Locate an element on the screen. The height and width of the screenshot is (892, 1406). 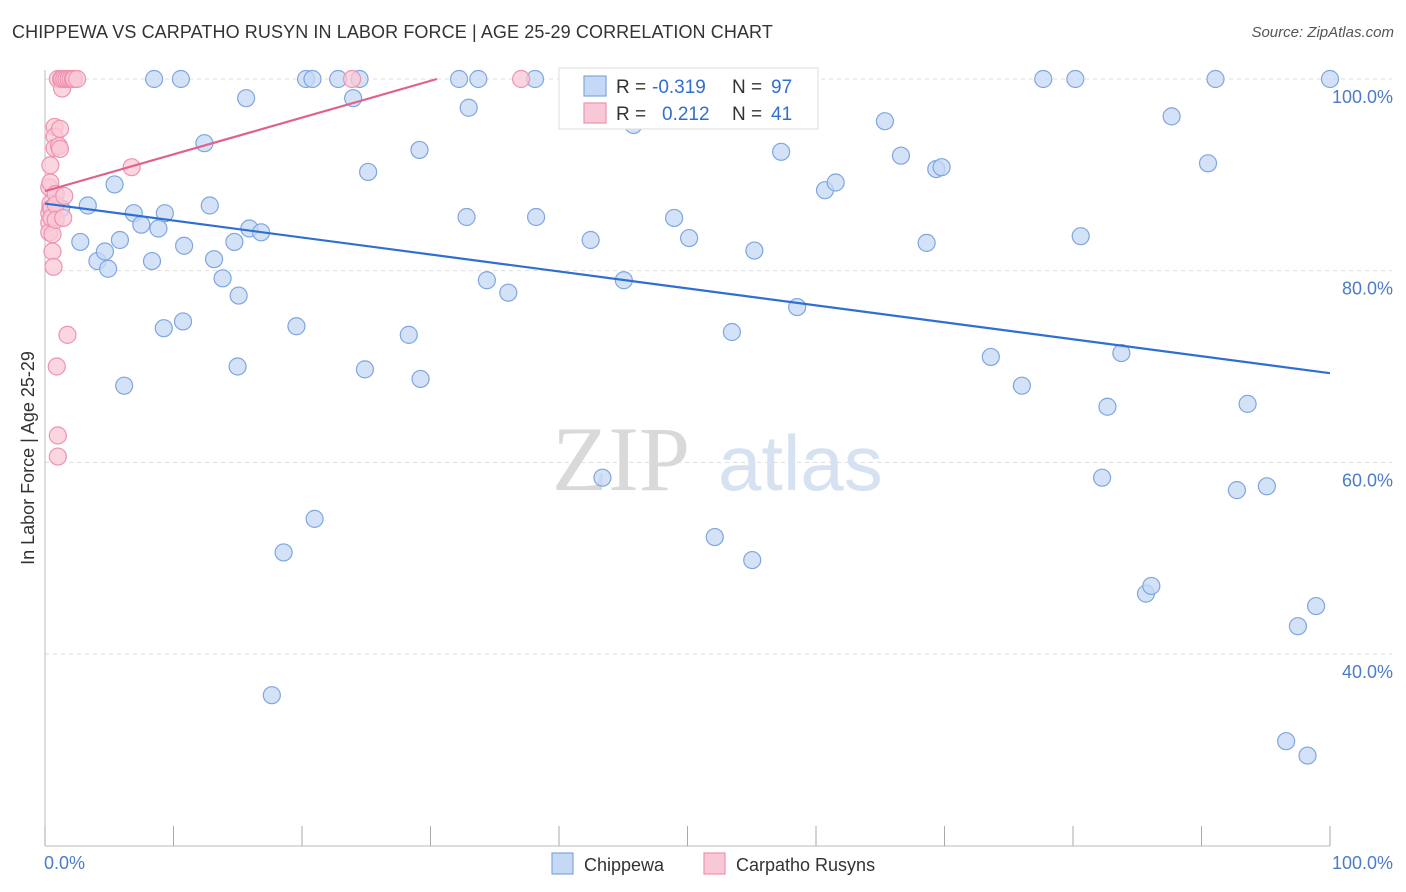
legend-swatch-carpatho is located at coordinates (595, 113).